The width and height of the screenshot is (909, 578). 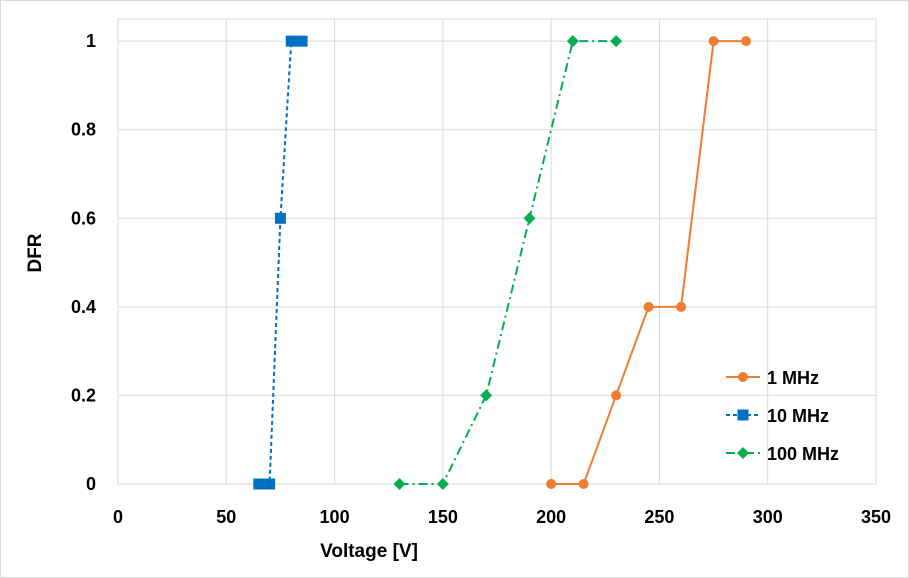 I want to click on legend-label: 1 MHz, so click(x=793, y=378).